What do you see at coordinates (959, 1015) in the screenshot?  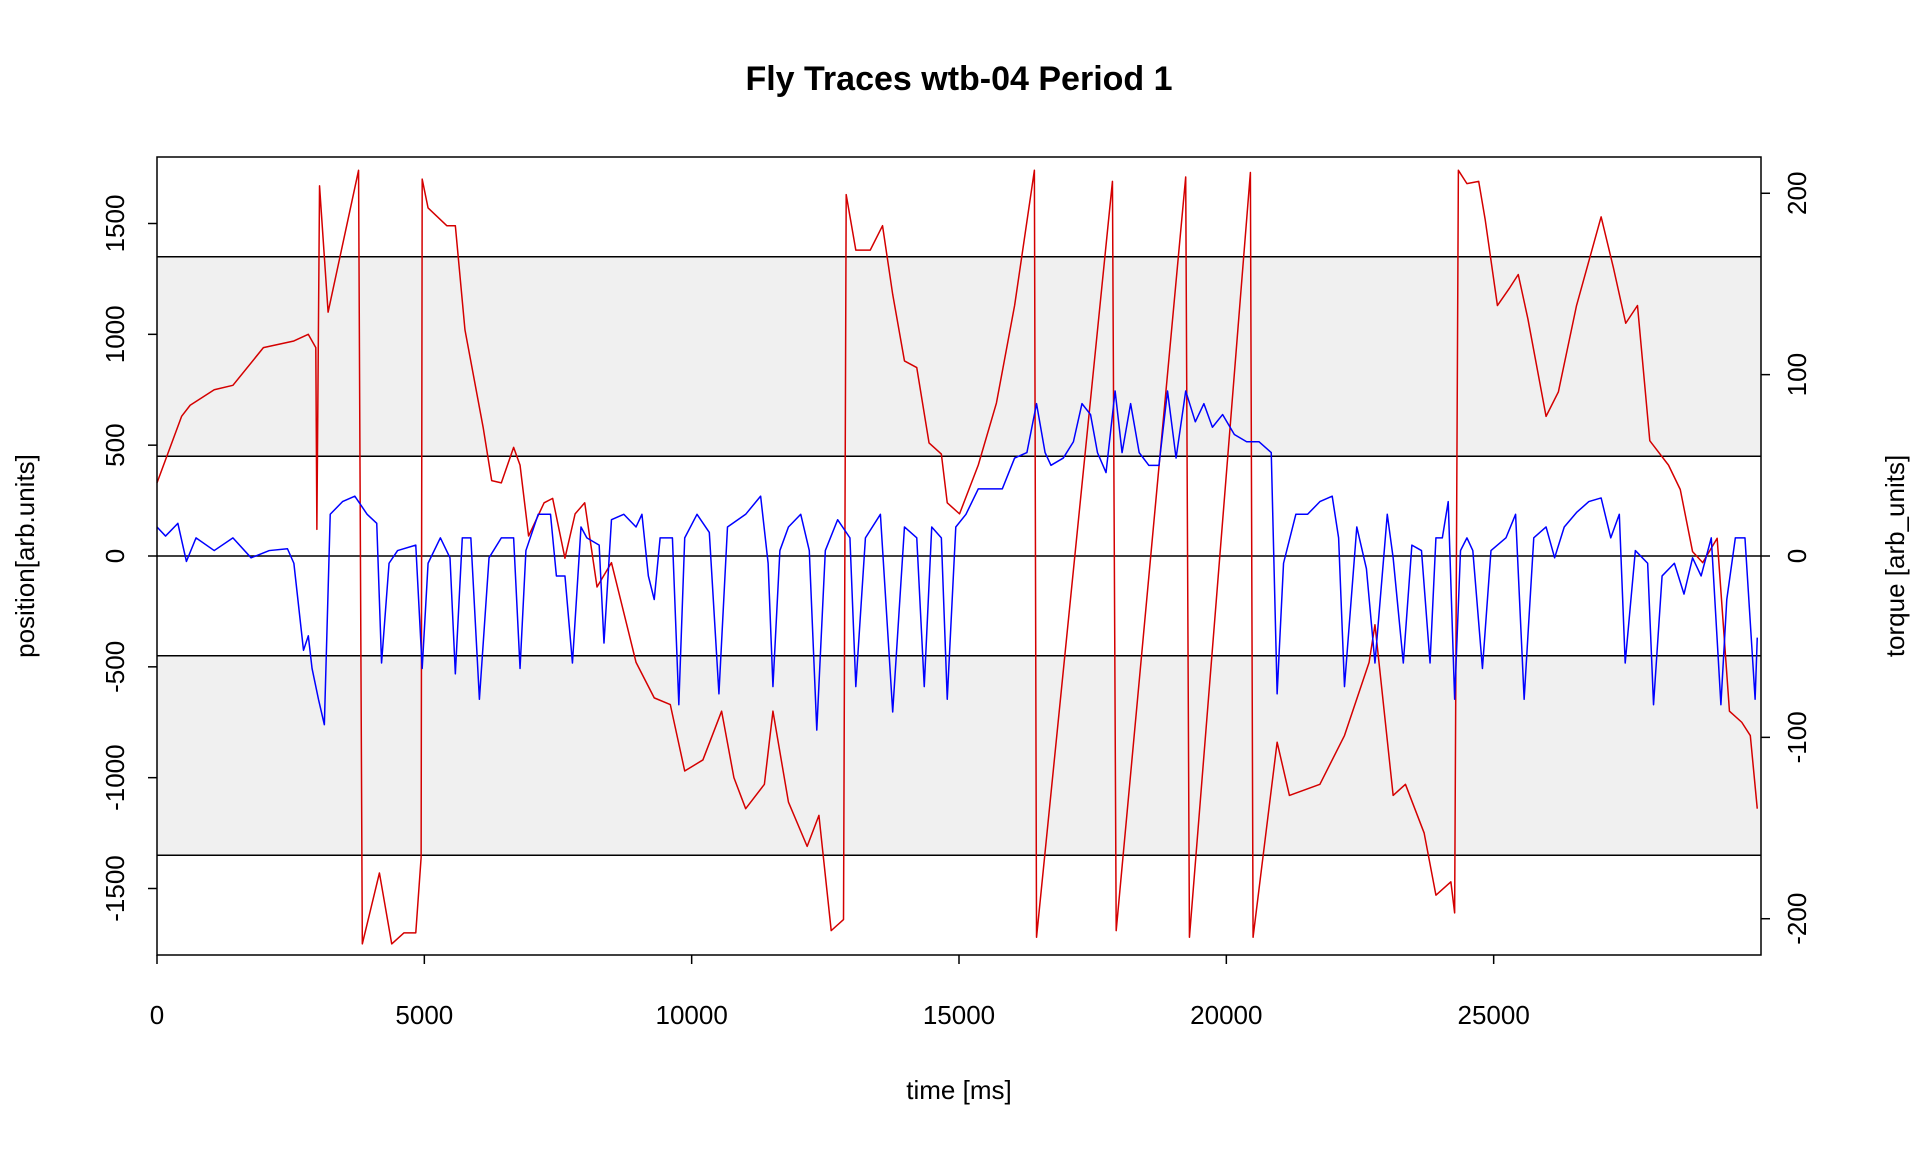 I see `x-tick-label: 15000` at bounding box center [959, 1015].